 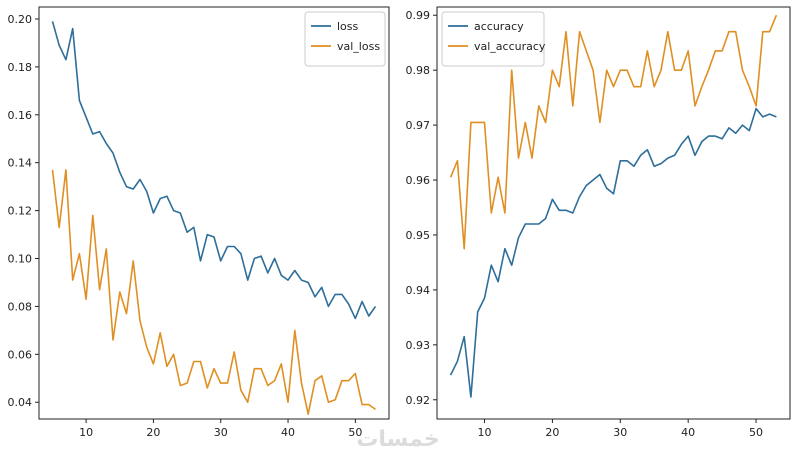 What do you see at coordinates (418, 70) in the screenshot?
I see `y-tick-label: 0.98` at bounding box center [418, 70].